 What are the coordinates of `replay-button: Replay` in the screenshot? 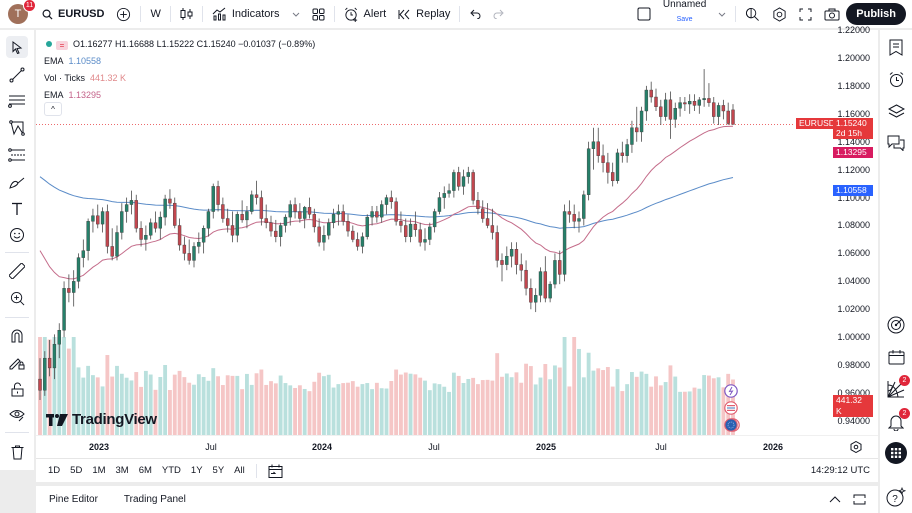 It's located at (424, 14).